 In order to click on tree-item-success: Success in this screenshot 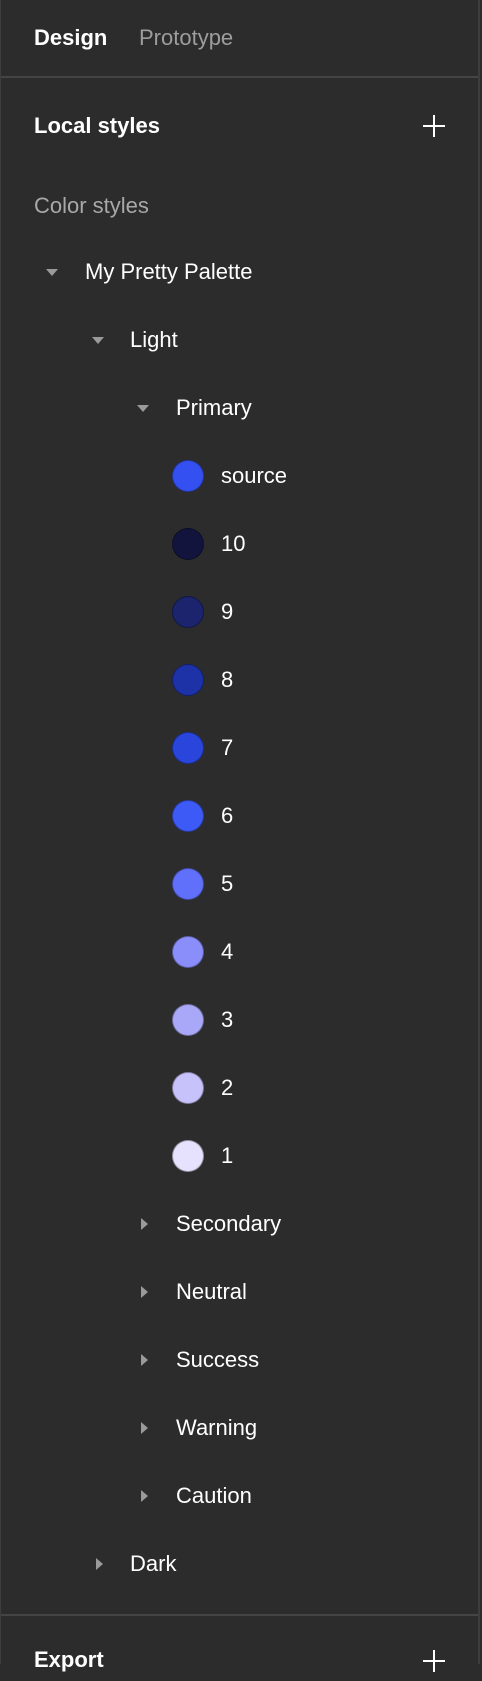, I will do `click(239, 1360)`.